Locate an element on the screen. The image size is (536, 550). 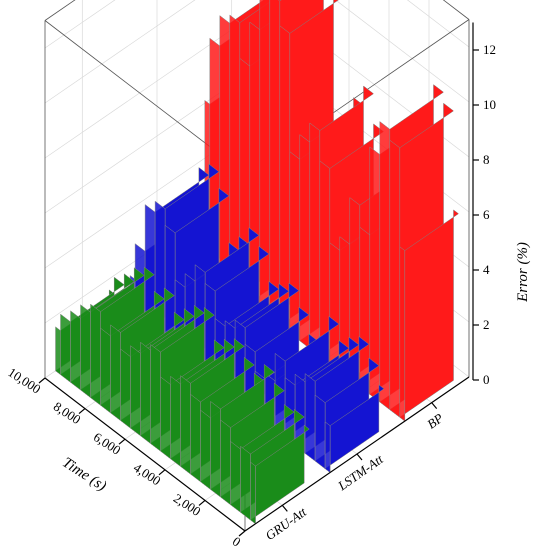
x-tick-label-4: 8,000 is located at coordinates (67, 413).